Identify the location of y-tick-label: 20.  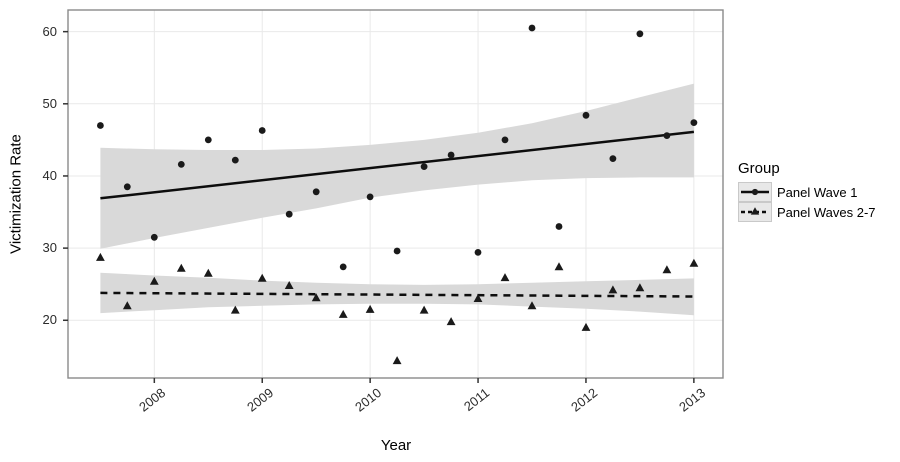
(49, 320).